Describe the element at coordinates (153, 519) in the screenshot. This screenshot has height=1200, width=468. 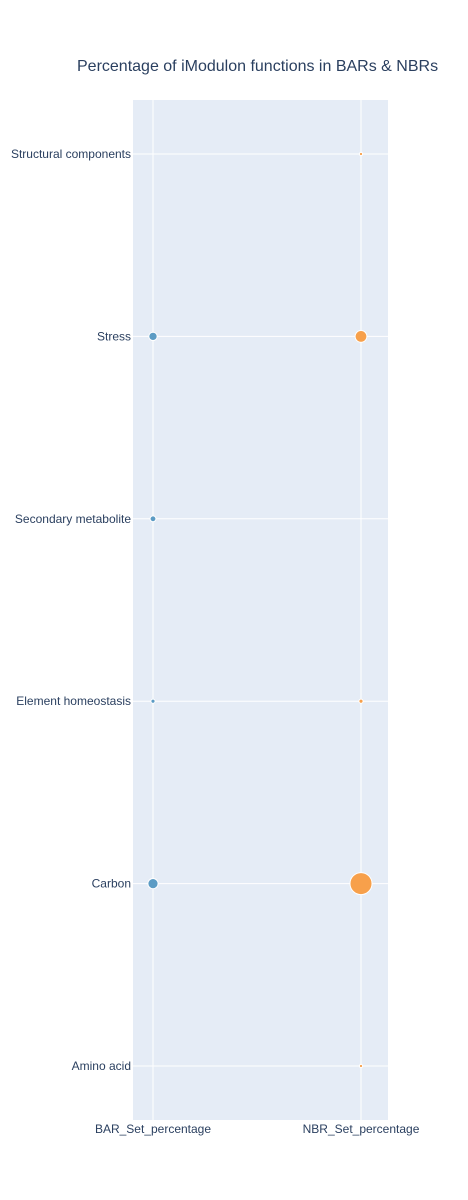
I see `bubble-bar-secondary-metabolite` at that location.